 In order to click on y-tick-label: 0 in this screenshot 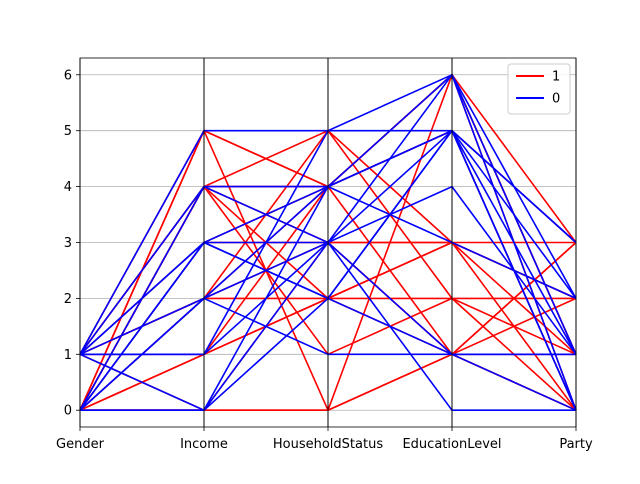, I will do `click(68, 411)`.